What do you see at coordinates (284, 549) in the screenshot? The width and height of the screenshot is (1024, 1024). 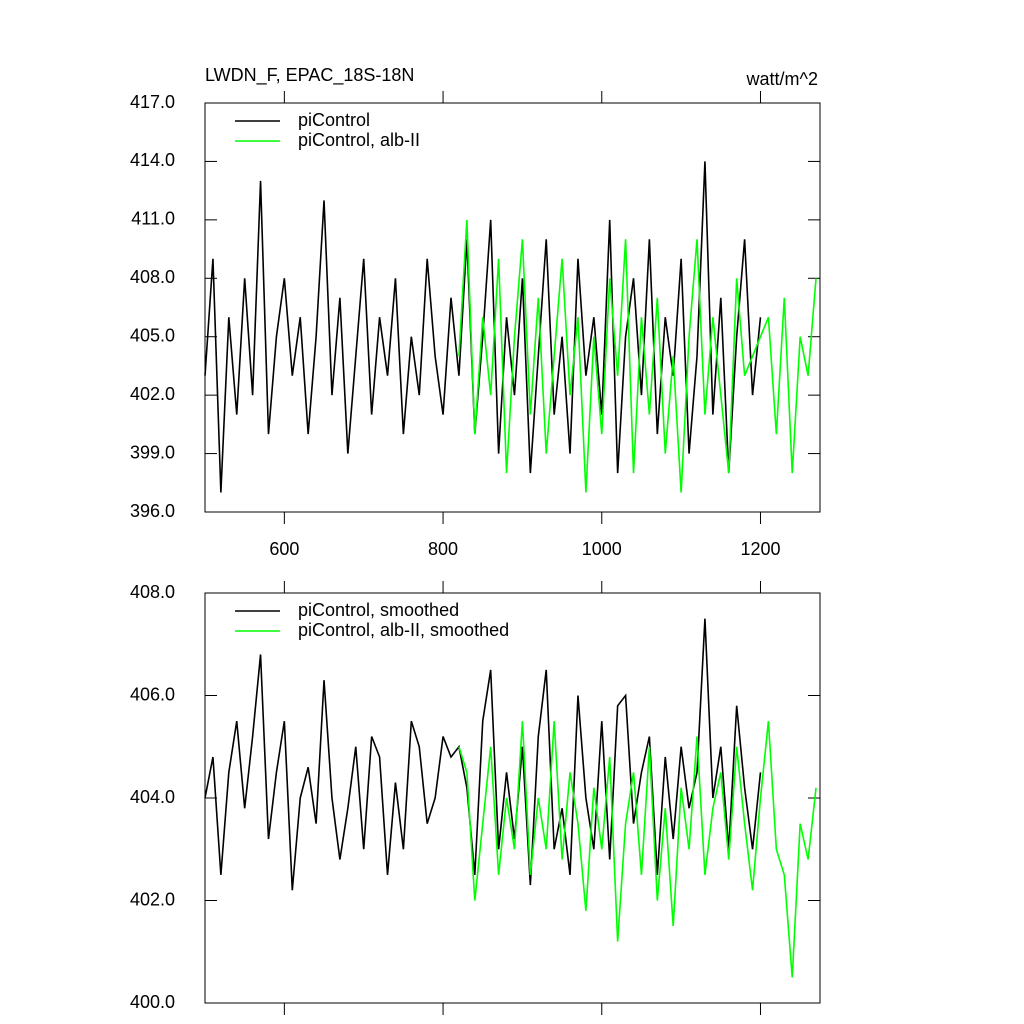 I see `x-tick-label: 600` at bounding box center [284, 549].